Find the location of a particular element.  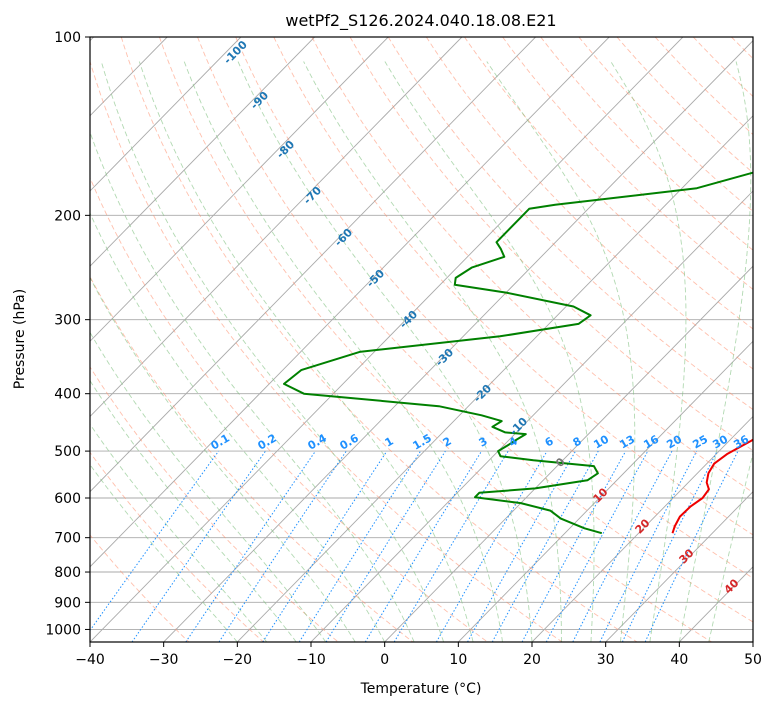

y-tick-label: 100 is located at coordinates (67, 38).